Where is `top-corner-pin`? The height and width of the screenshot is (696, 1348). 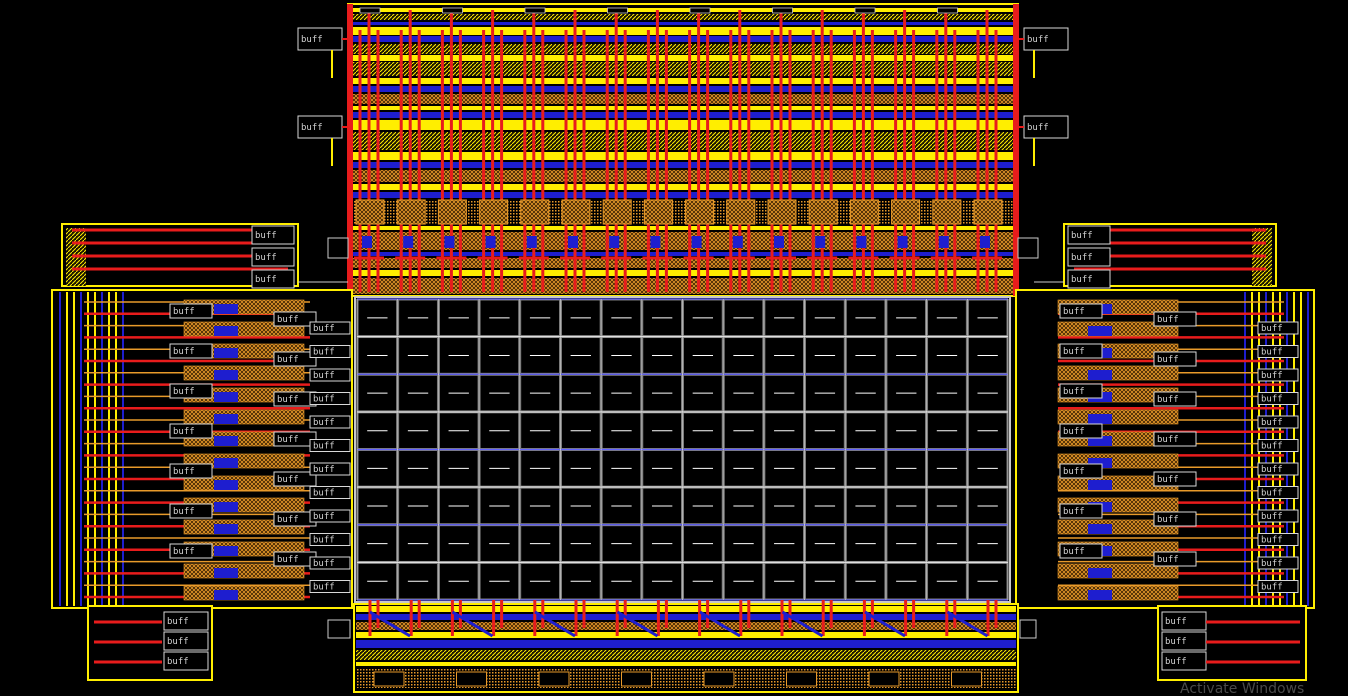 top-corner-pin is located at coordinates (338, 248).